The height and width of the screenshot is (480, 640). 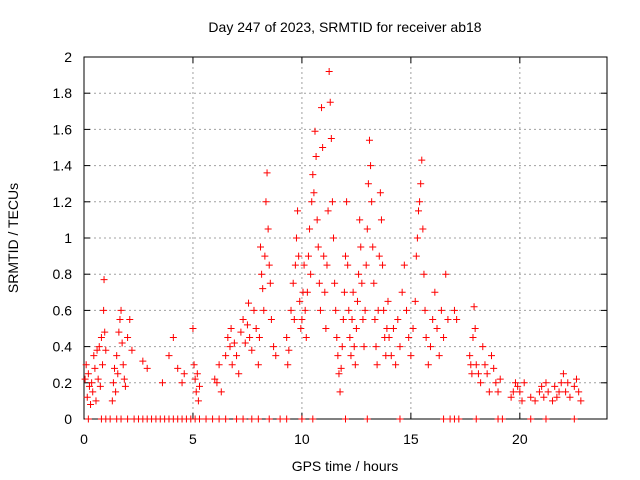 What do you see at coordinates (63, 310) in the screenshot?
I see `y-tick-label: 0.6` at bounding box center [63, 310].